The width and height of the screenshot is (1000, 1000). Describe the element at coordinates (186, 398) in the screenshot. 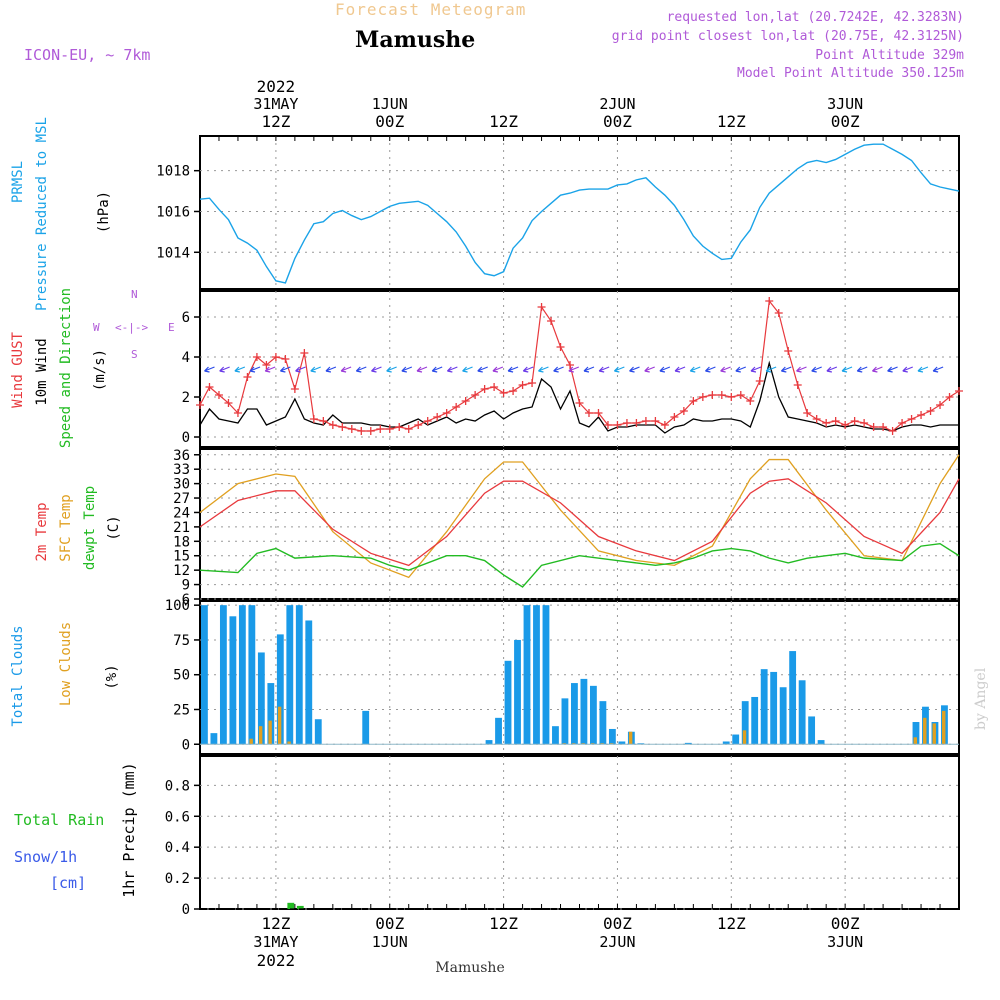

I see `y-tick-label: 2` at that location.